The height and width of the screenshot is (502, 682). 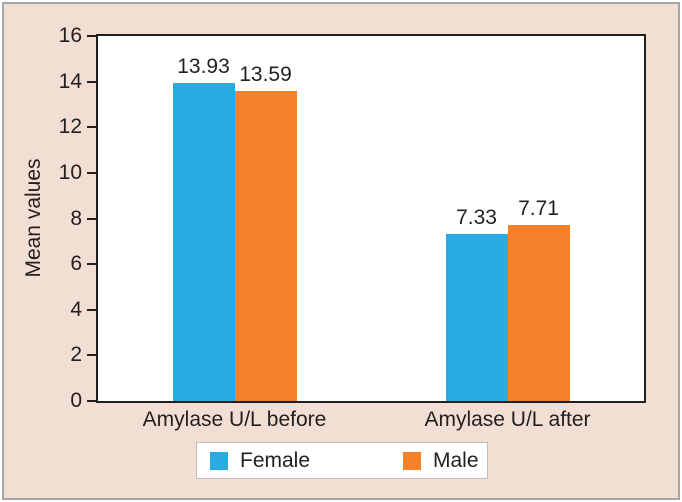 What do you see at coordinates (70, 35) in the screenshot?
I see `y-tick-label: 16` at bounding box center [70, 35].